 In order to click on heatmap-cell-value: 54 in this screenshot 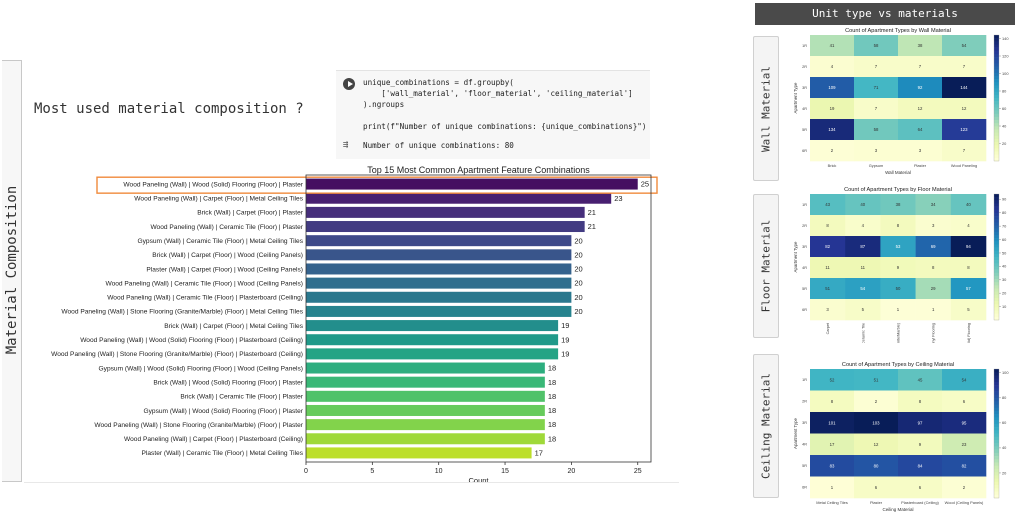, I will do `click(964, 45)`.